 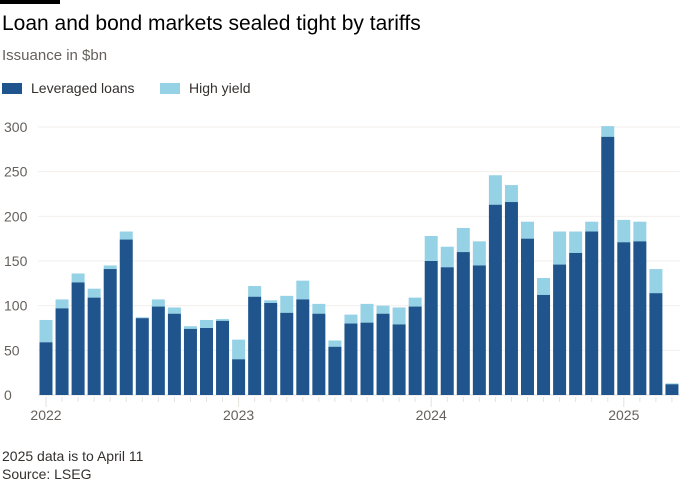 I want to click on y-tick-label: 0, so click(x=8, y=395).